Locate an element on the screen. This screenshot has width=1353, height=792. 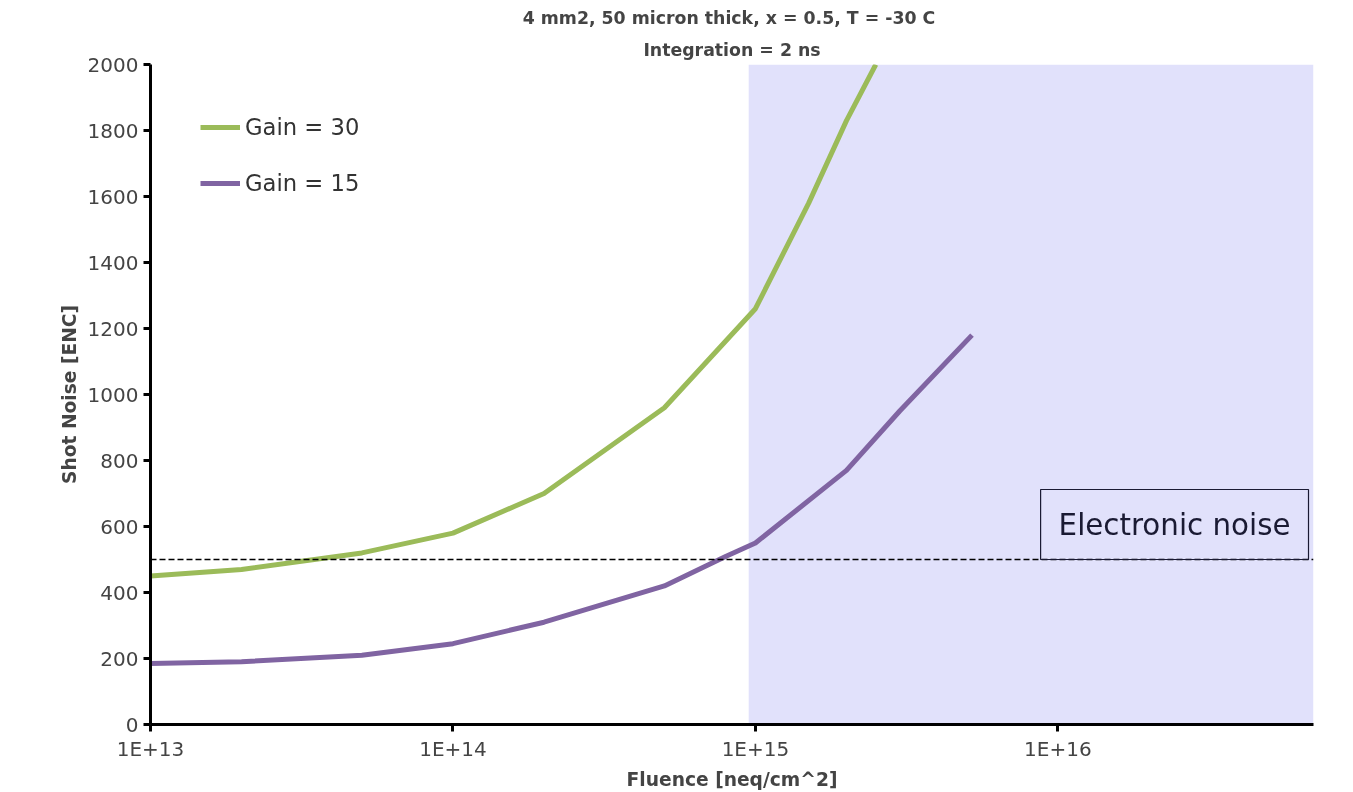
legend-label: Gain = 30 is located at coordinates (302, 127).